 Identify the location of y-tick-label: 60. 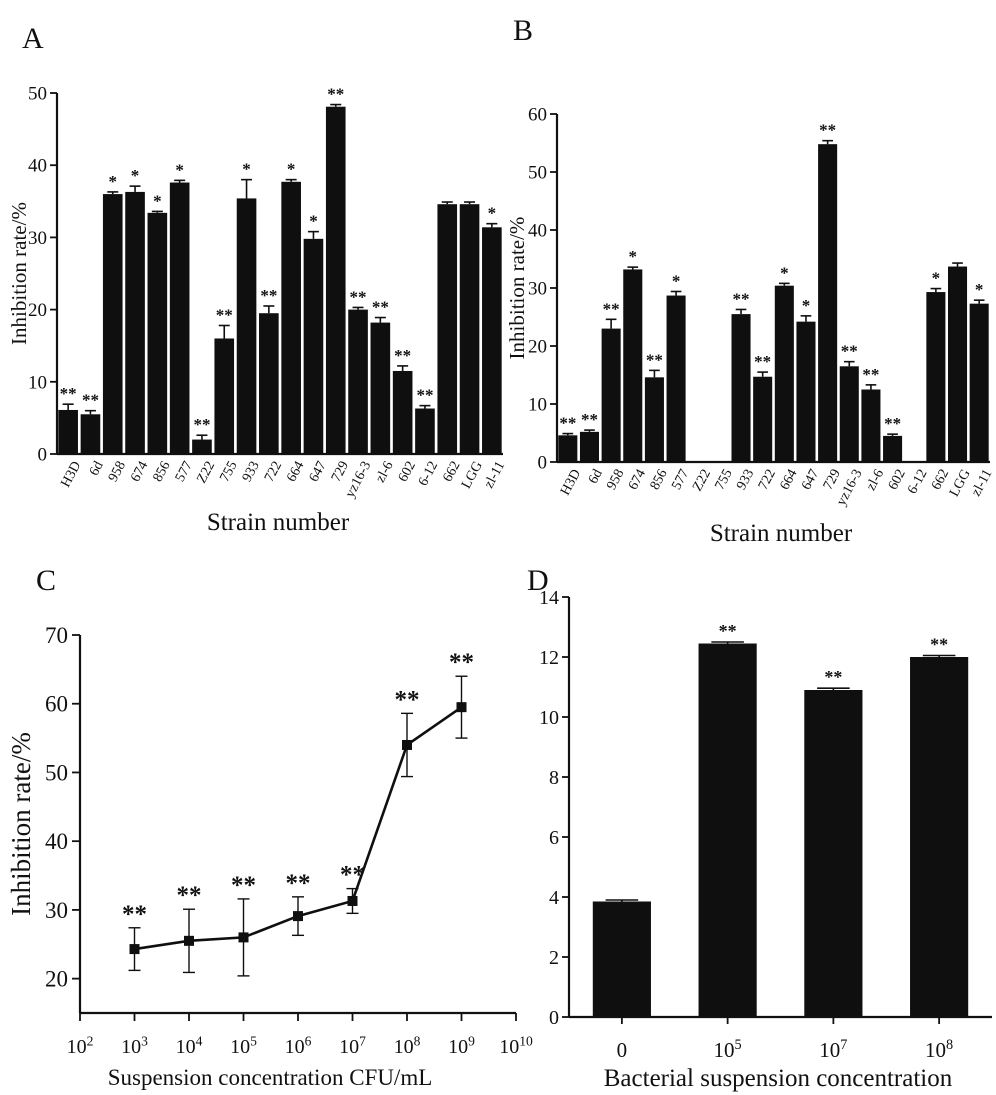
(537, 114).